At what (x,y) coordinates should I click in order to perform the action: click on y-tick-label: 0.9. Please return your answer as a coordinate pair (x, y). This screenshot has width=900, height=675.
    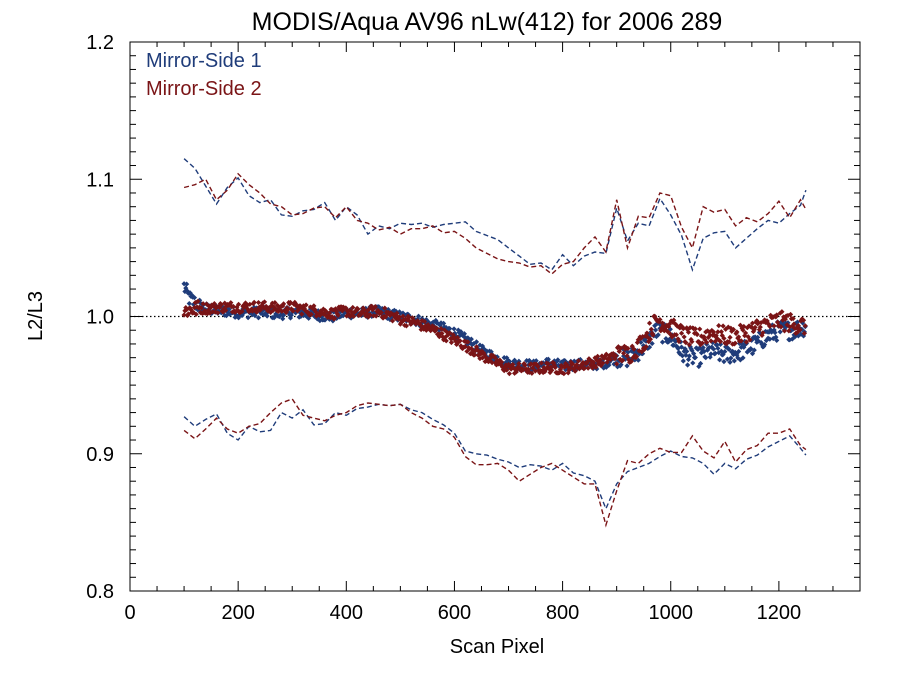
    Looking at the image, I should click on (100, 455).